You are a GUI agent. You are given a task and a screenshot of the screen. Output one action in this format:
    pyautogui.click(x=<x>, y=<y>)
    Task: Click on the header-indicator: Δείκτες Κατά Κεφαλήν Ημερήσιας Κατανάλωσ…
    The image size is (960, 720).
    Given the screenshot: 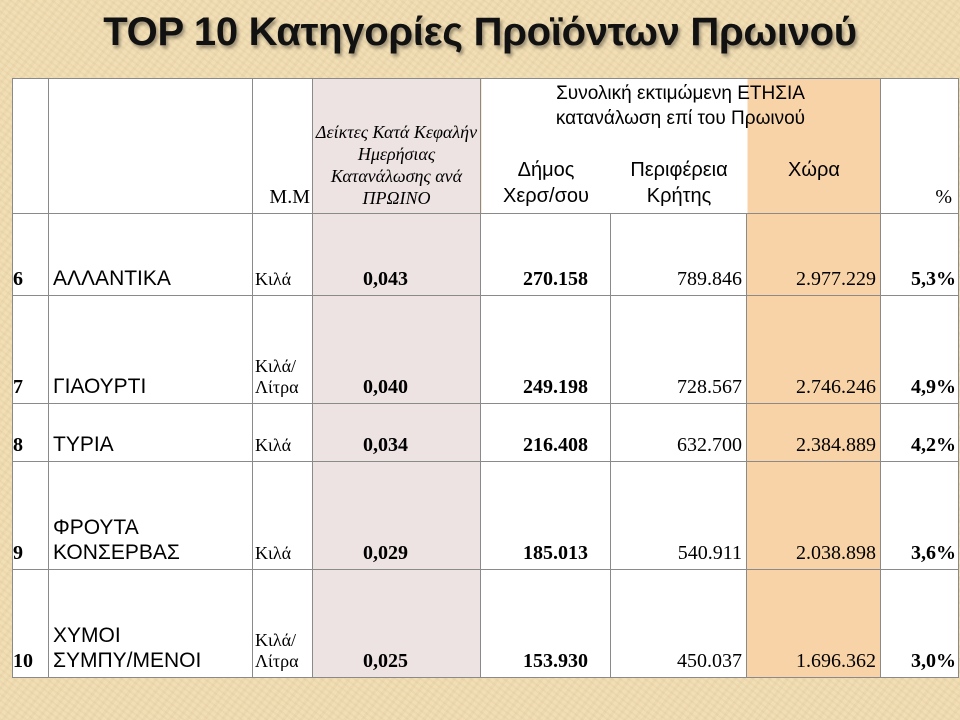 What is the action you would take?
    pyautogui.click(x=396, y=146)
    